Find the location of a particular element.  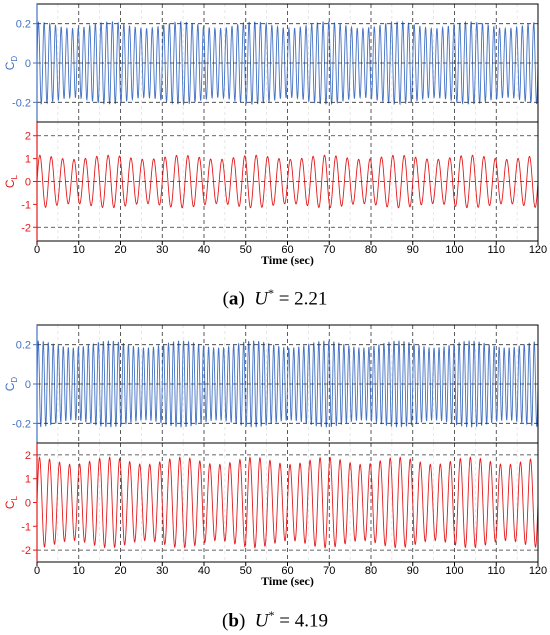

caption-a: (a) U* = 2.21 is located at coordinates (275, 298).